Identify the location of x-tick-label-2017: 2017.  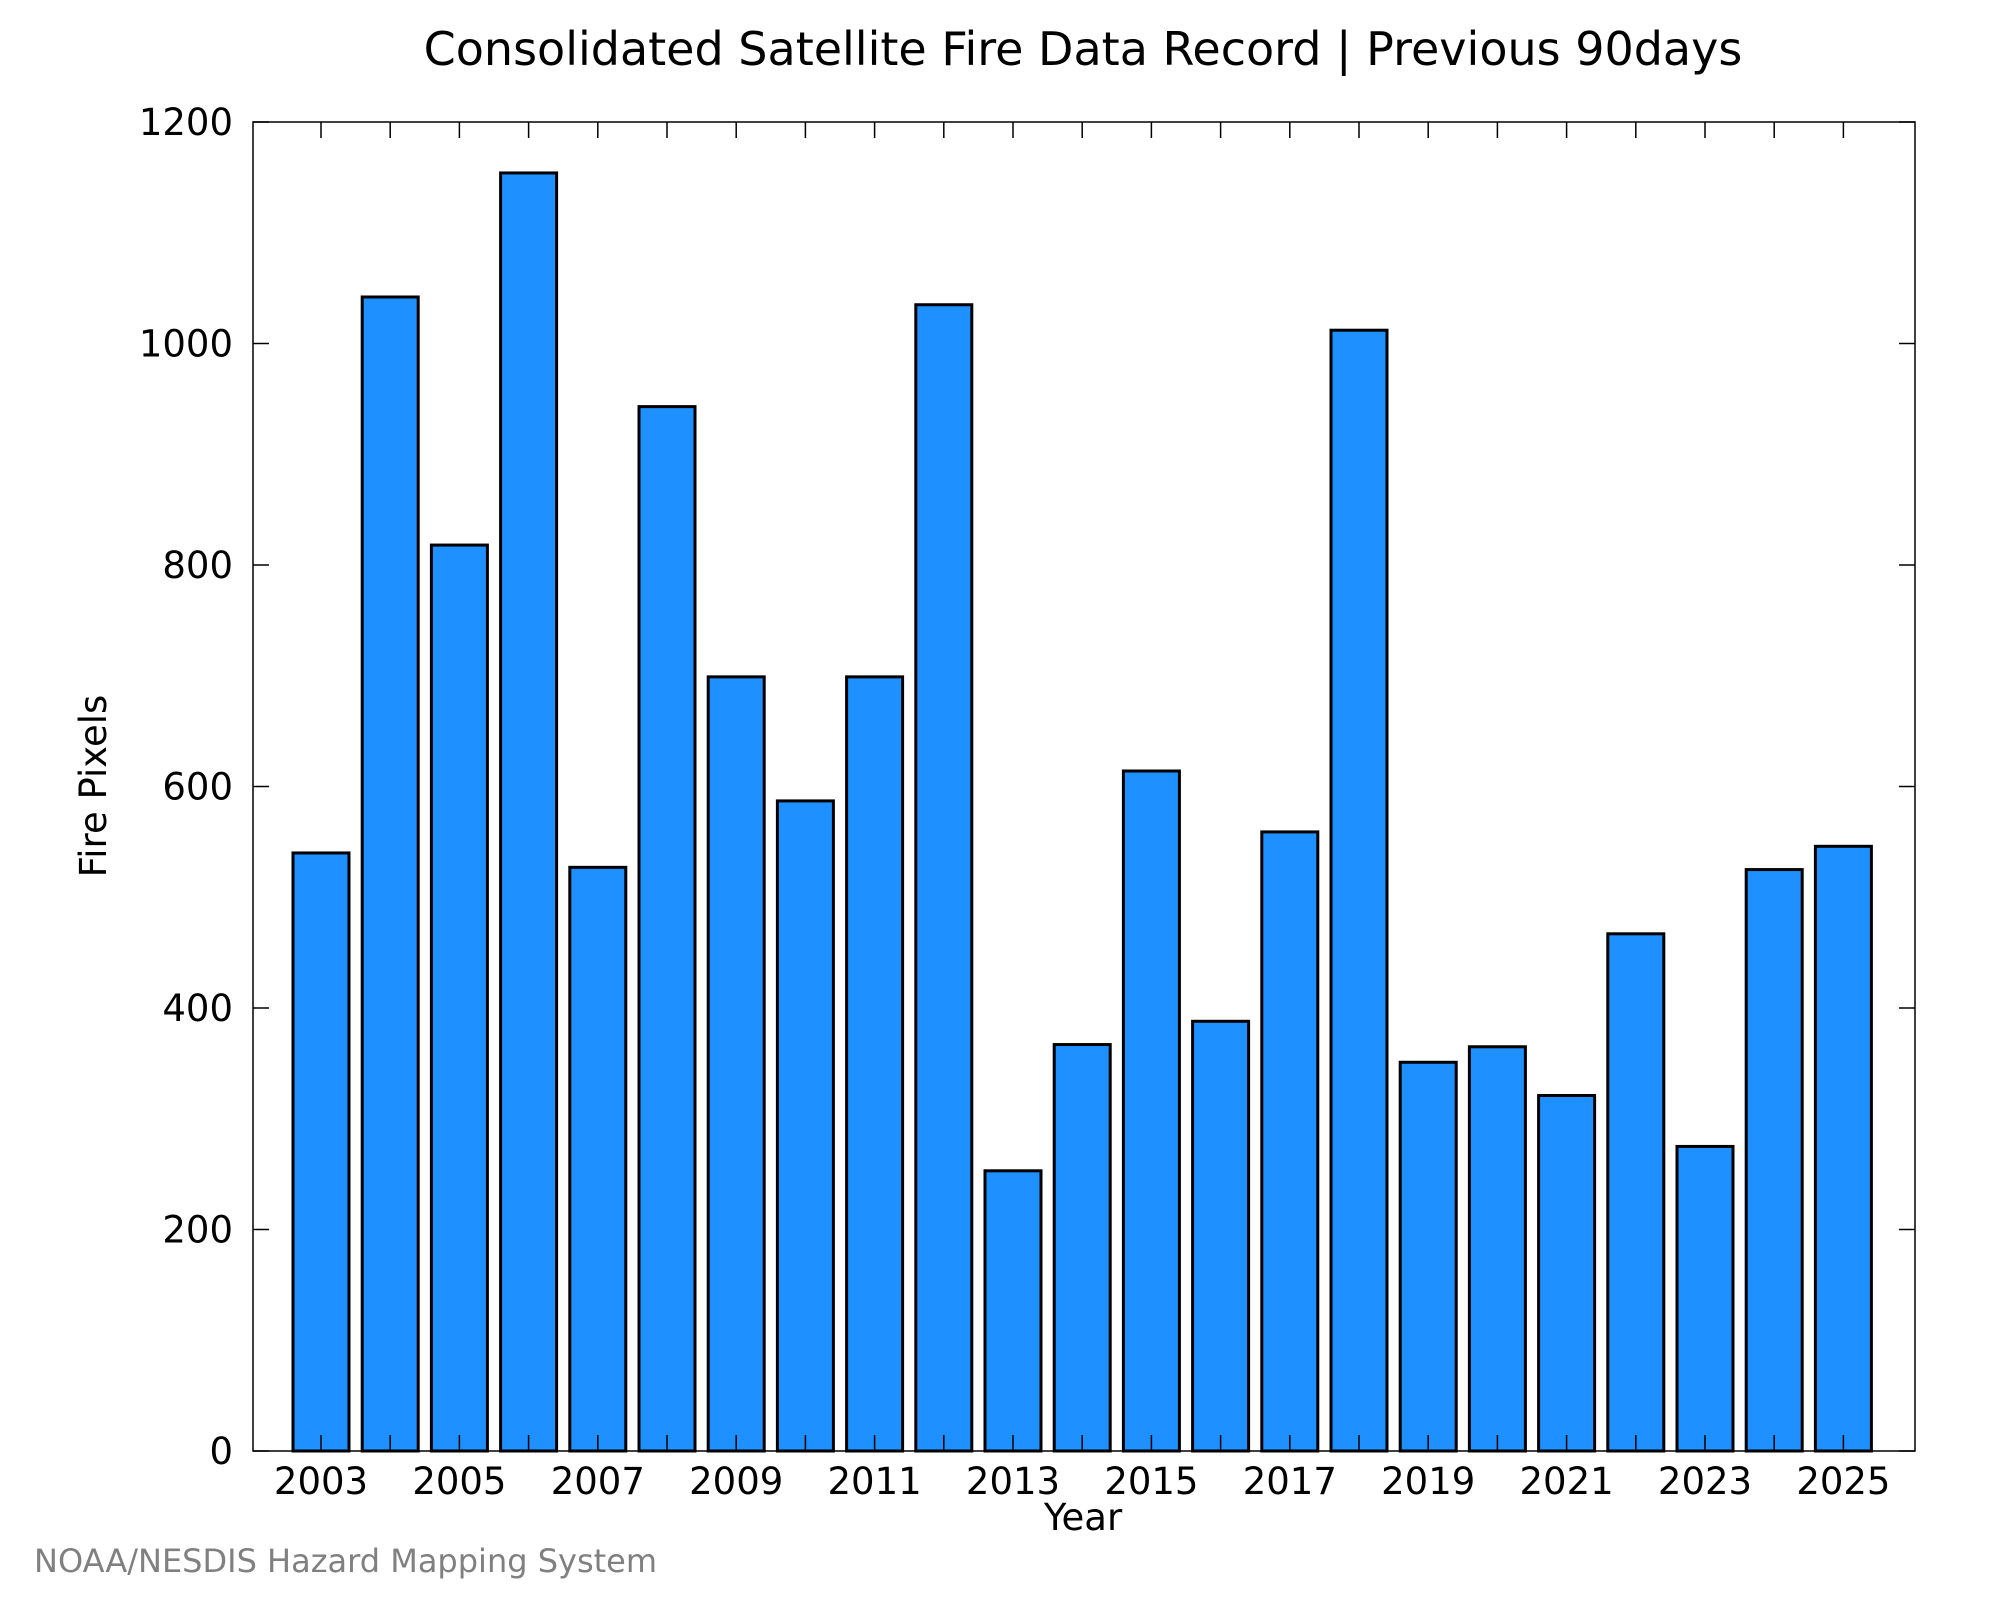
(1290, 1481).